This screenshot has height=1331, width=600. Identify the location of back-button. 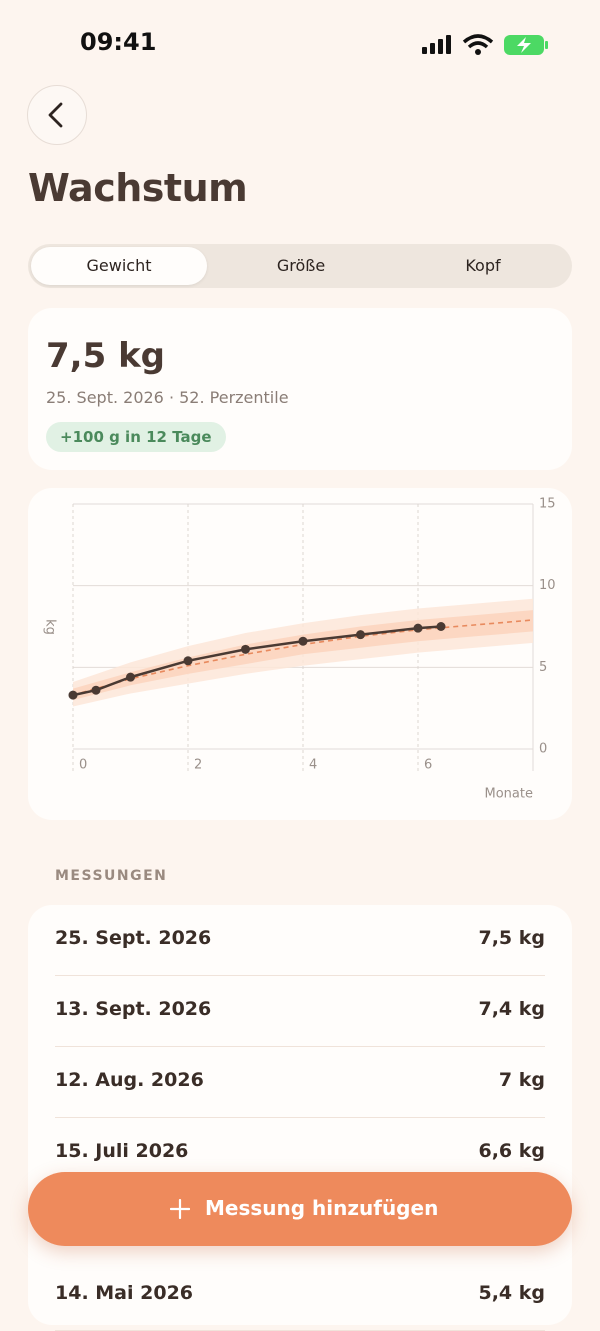
(57, 115).